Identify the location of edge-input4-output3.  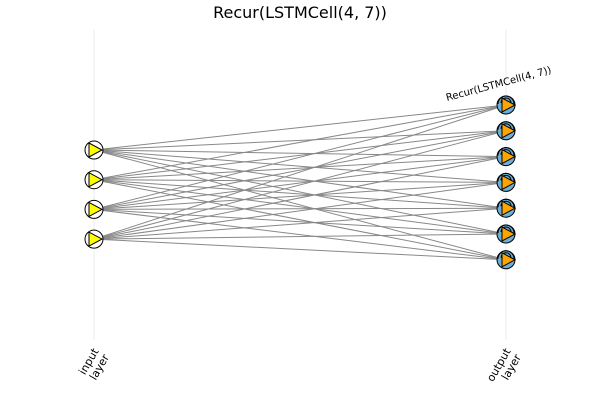
(300, 198).